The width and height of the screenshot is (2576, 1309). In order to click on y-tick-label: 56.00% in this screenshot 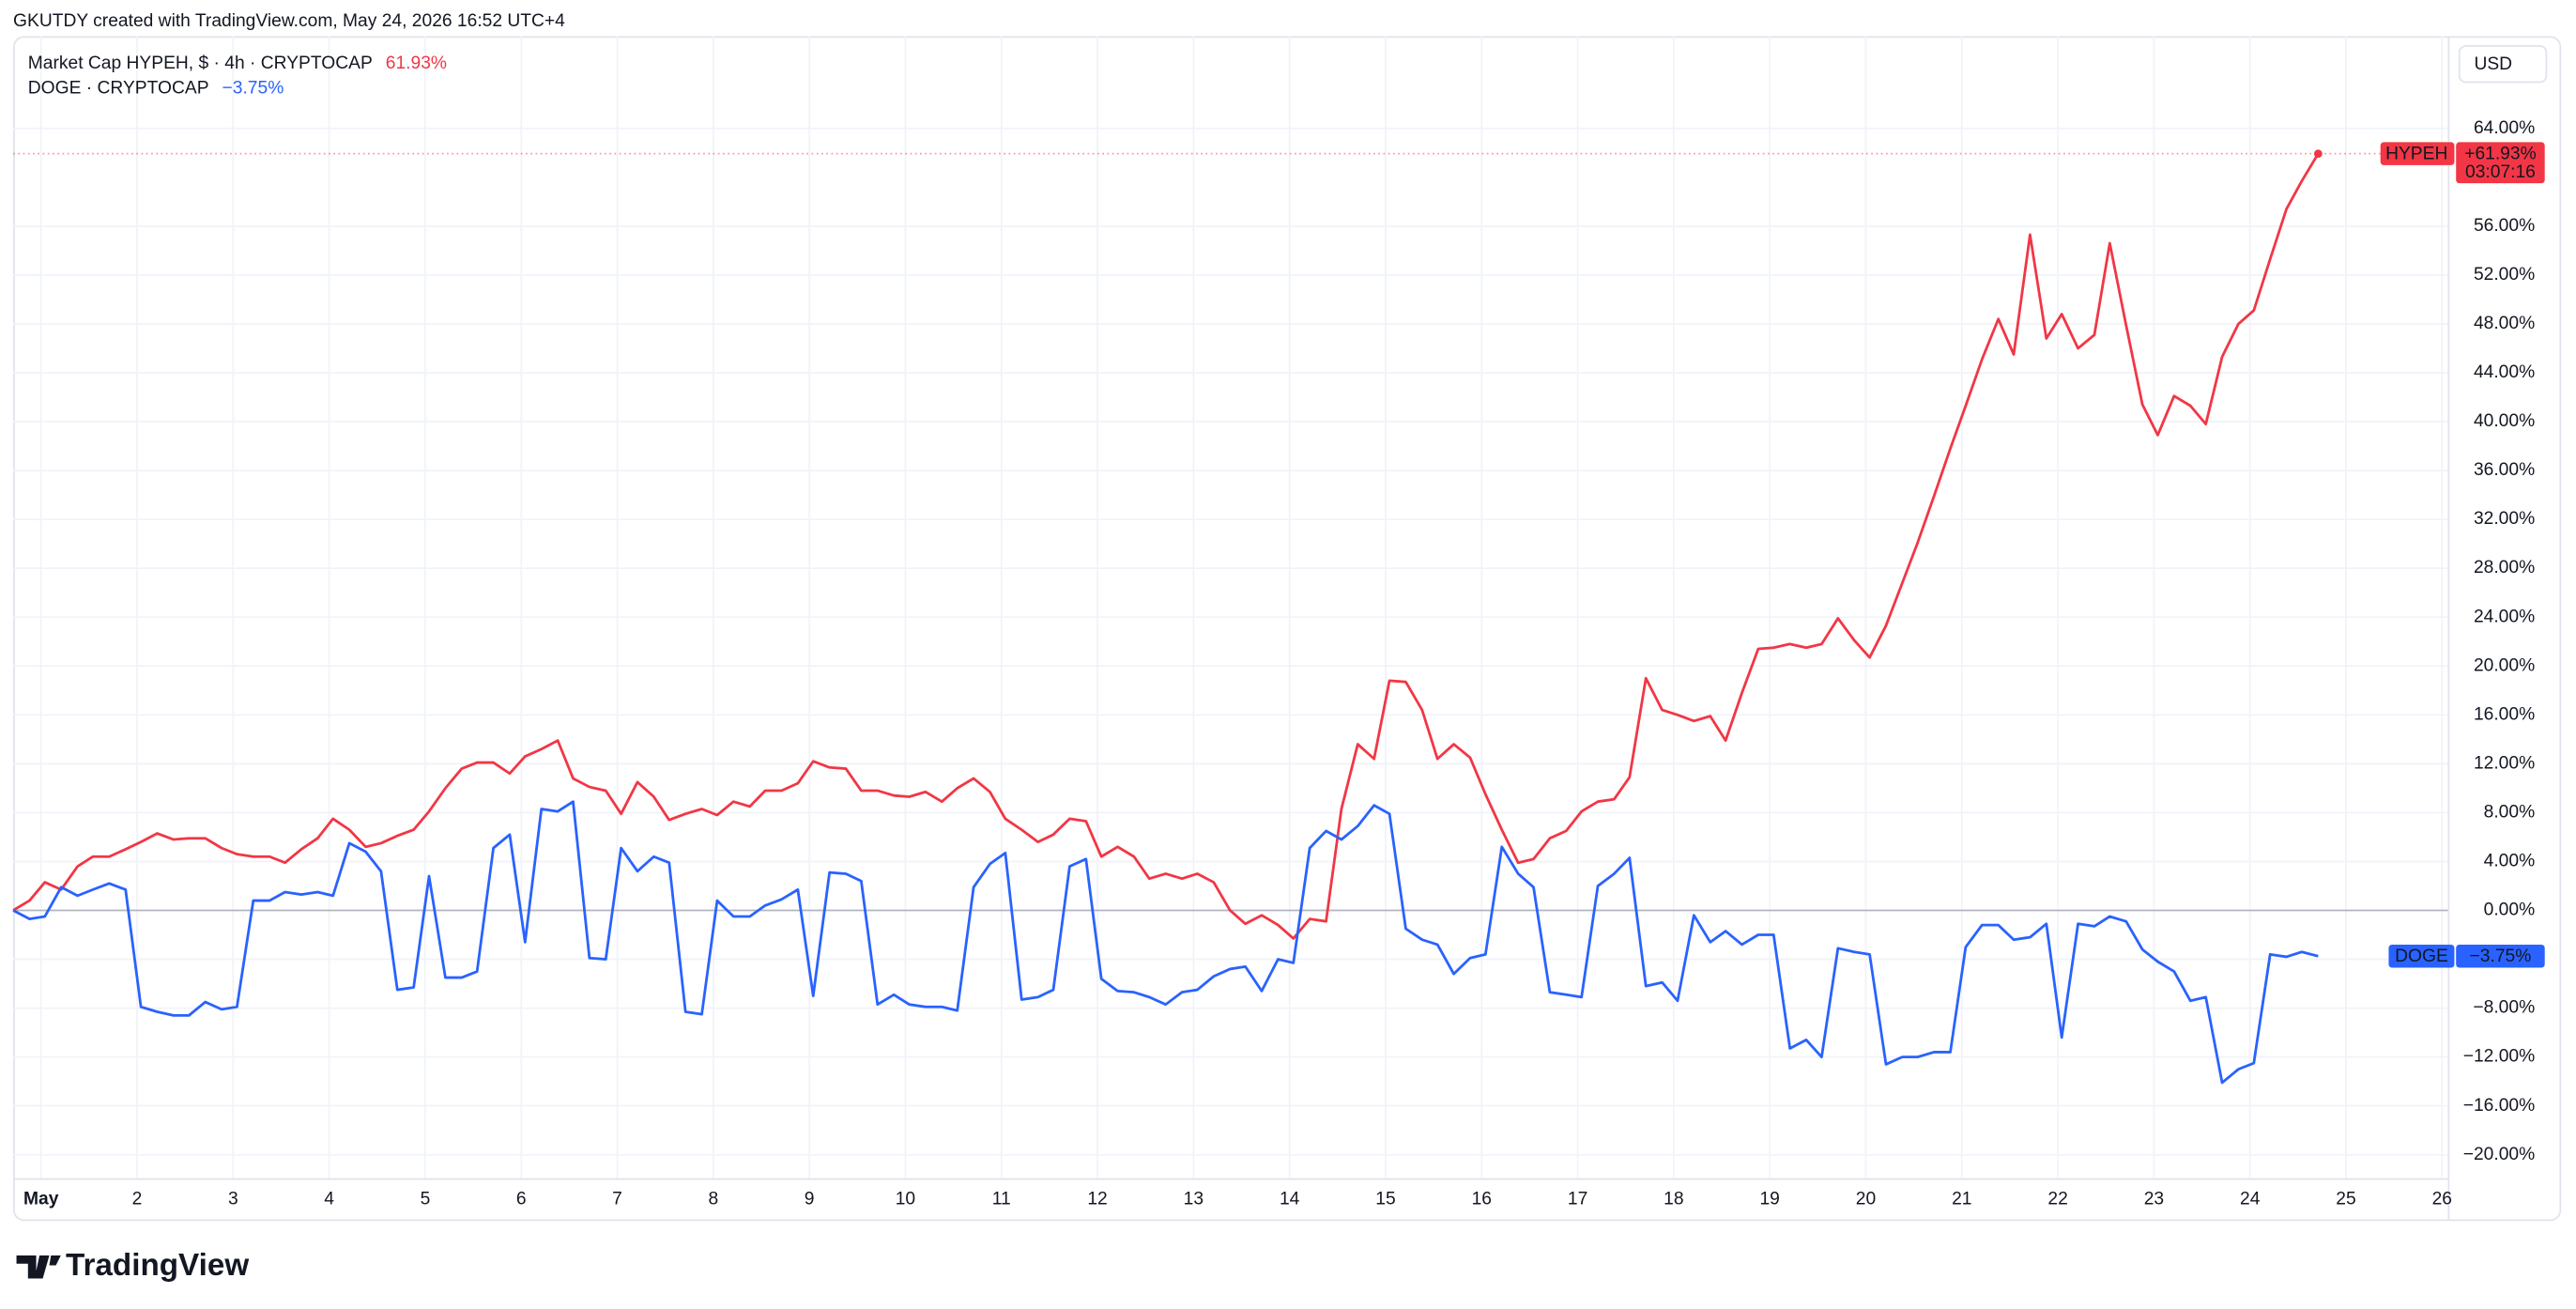, I will do `click(2505, 226)`.